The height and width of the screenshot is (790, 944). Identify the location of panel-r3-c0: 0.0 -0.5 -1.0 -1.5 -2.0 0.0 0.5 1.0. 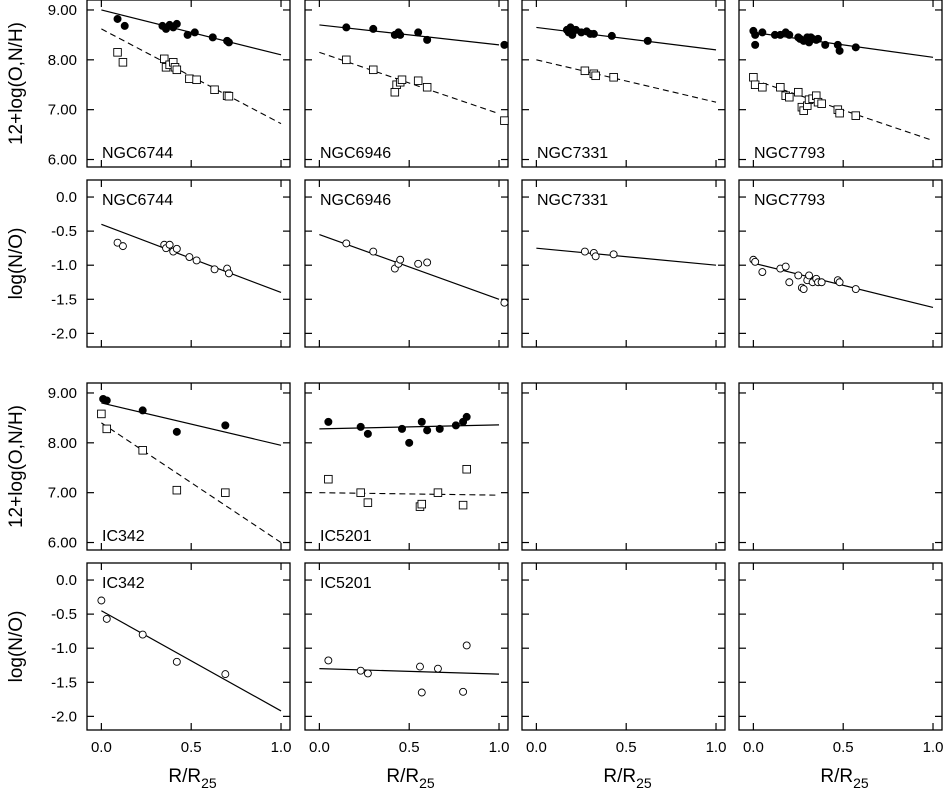
(171, 659).